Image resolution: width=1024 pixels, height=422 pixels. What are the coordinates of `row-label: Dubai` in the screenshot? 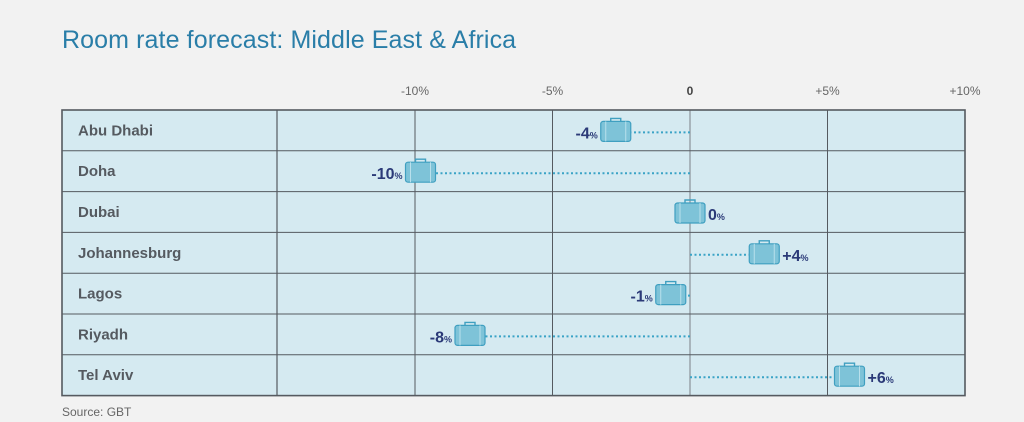 It's located at (99, 212).